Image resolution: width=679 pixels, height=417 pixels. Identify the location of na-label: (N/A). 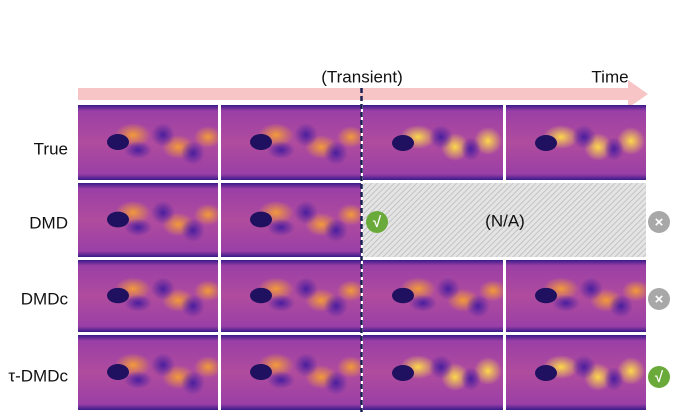
(505, 220).